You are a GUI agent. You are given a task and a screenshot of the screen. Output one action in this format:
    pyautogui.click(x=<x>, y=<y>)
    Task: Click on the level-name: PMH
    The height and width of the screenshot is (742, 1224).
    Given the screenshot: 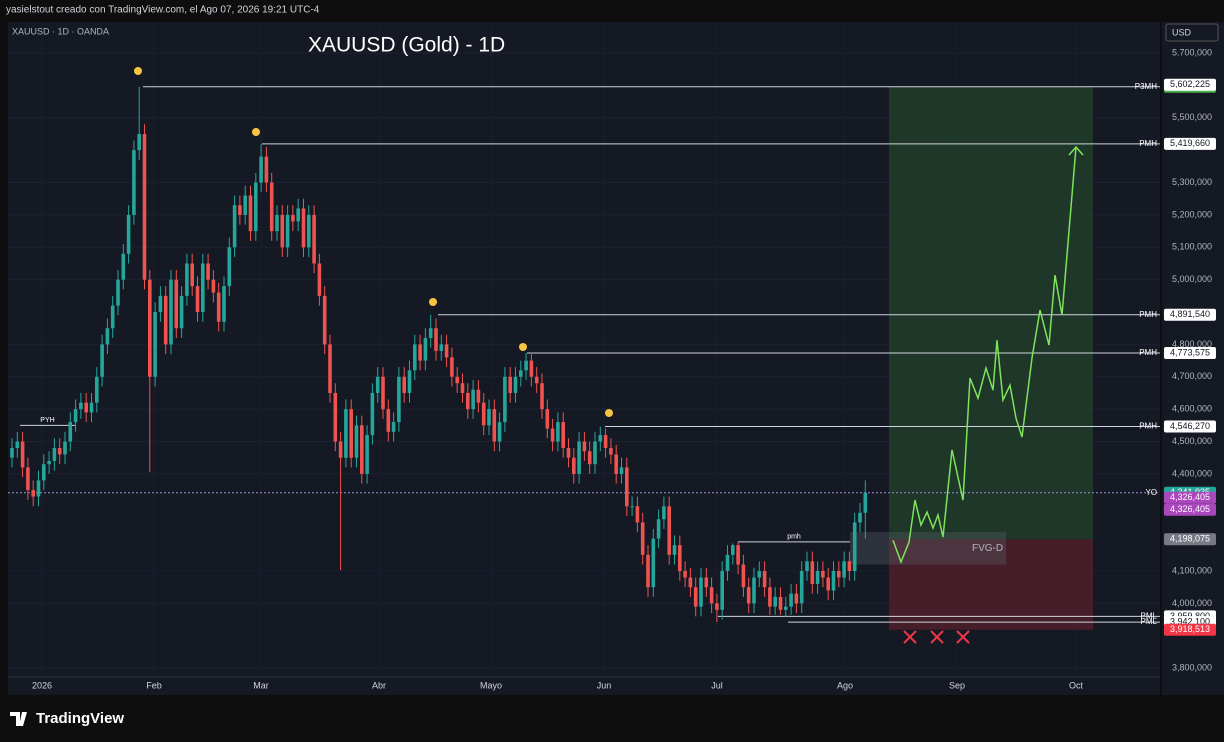 What is the action you would take?
    pyautogui.click(x=1148, y=314)
    